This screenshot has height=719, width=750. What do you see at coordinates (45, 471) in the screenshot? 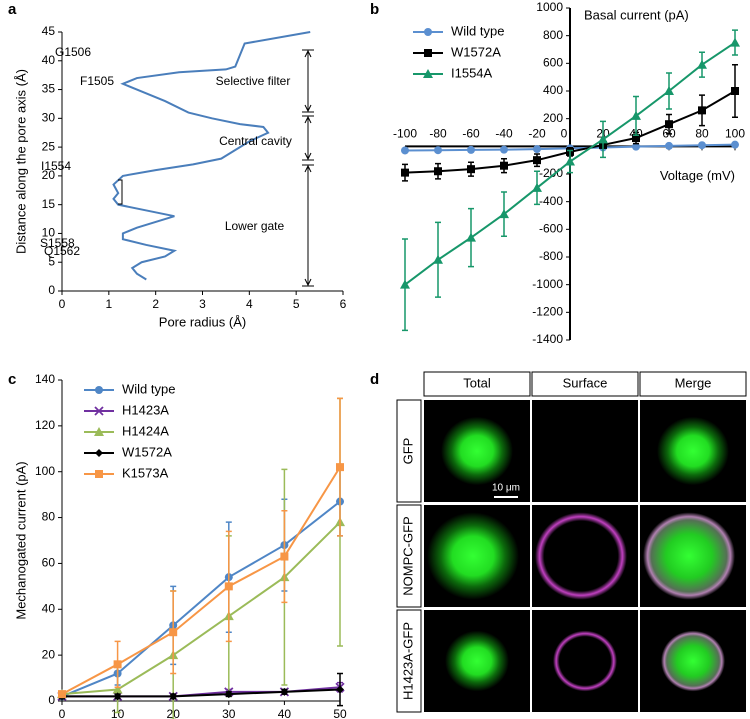
I see `y-tick-label: 100` at bounding box center [45, 471].